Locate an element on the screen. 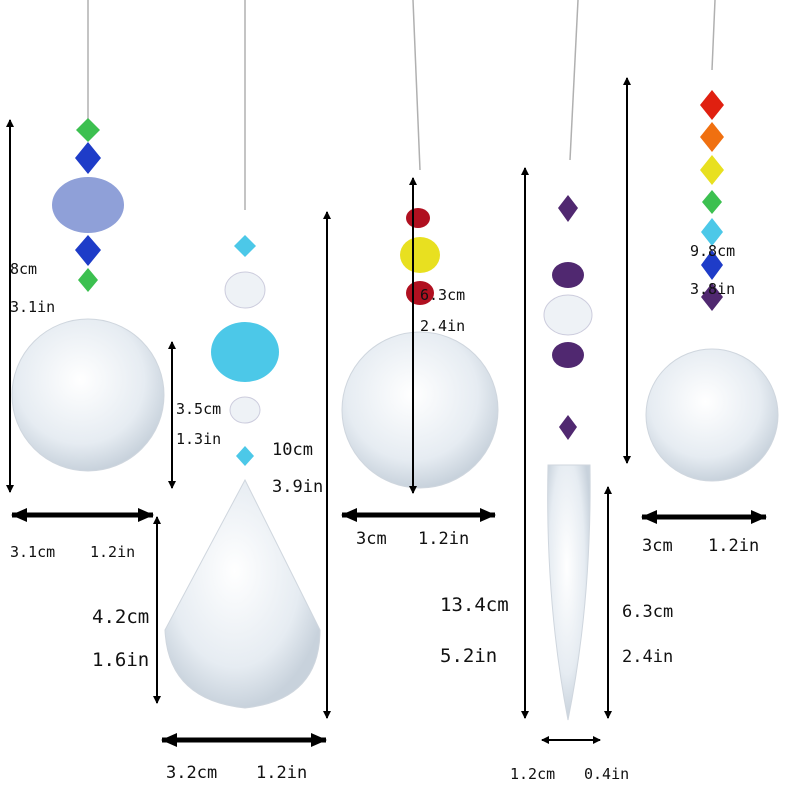 This screenshot has width=800, height=800. cone-total-in: 3.9in is located at coordinates (298, 487).